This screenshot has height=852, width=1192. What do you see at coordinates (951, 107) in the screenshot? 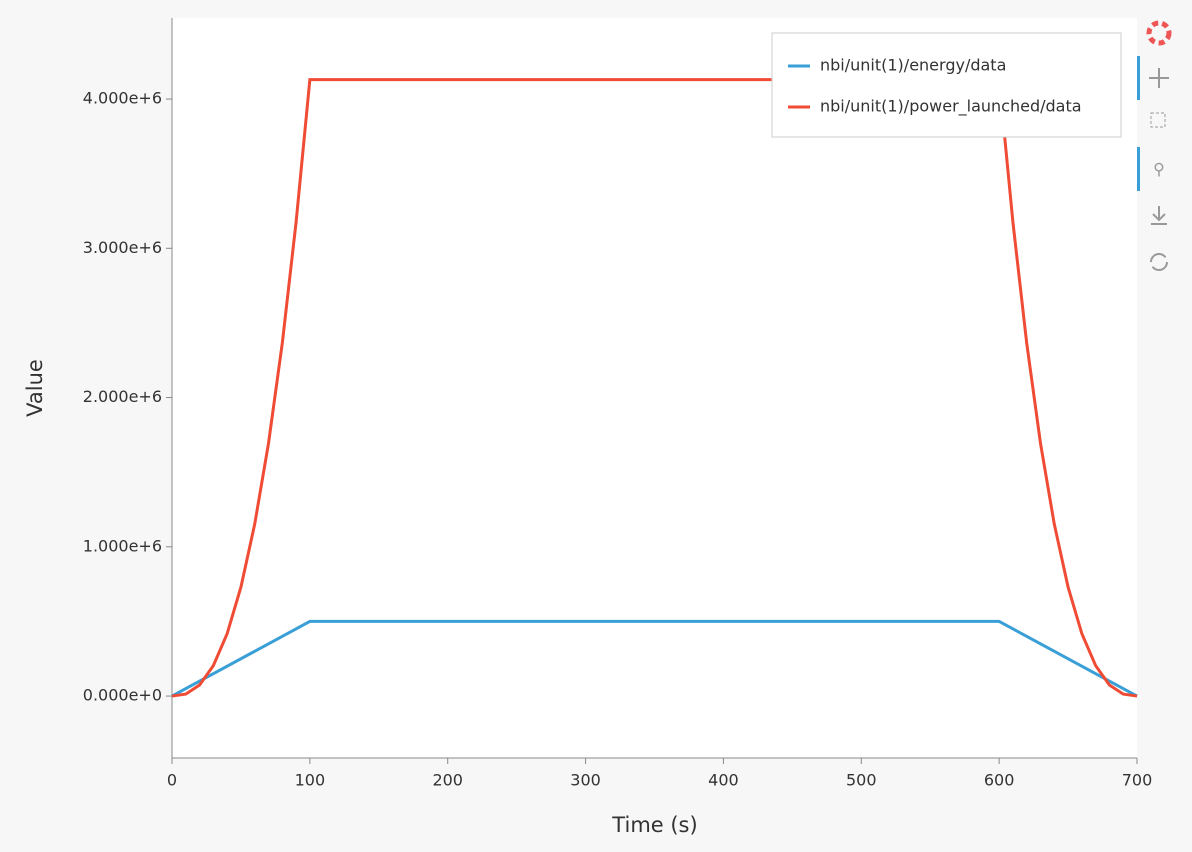
I see `legend-label: nbi/unit(1)/power_launched/data` at bounding box center [951, 107].